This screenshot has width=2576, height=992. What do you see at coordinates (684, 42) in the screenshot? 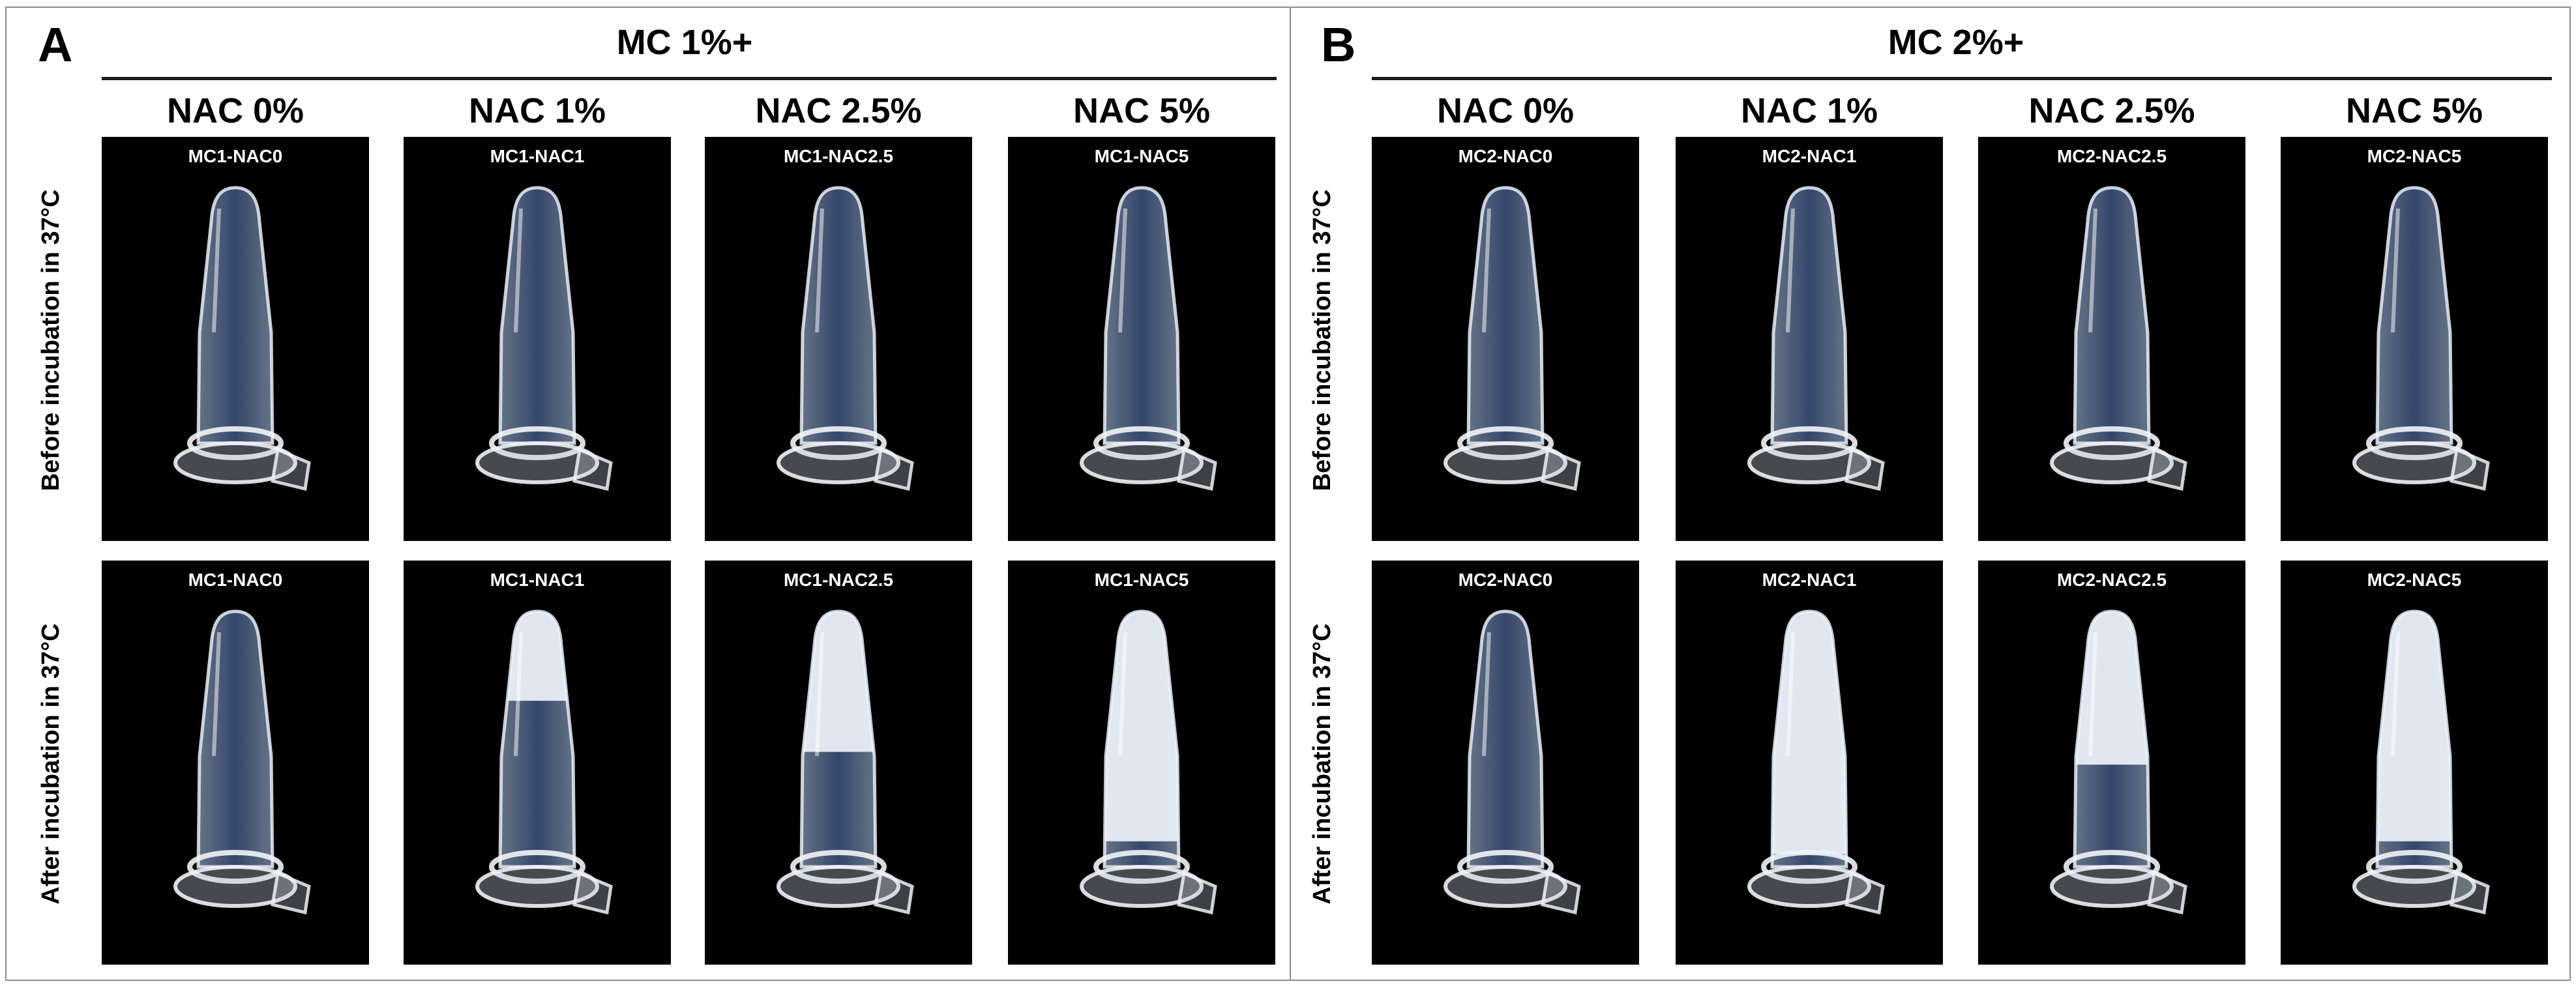
I see `group-title: MC 1%+` at bounding box center [684, 42].